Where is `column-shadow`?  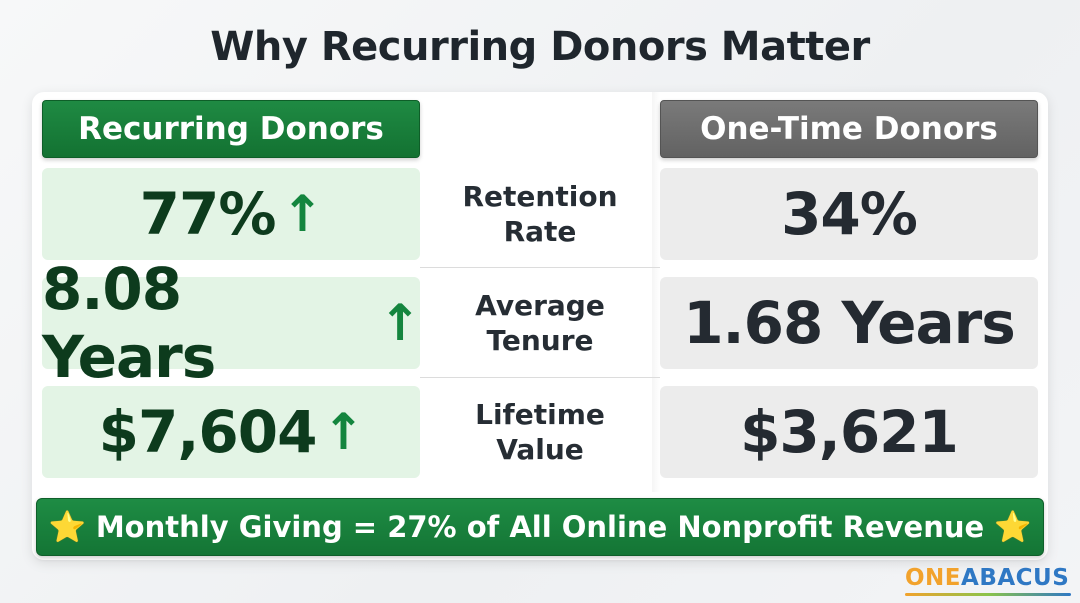 column-shadow is located at coordinates (656, 292).